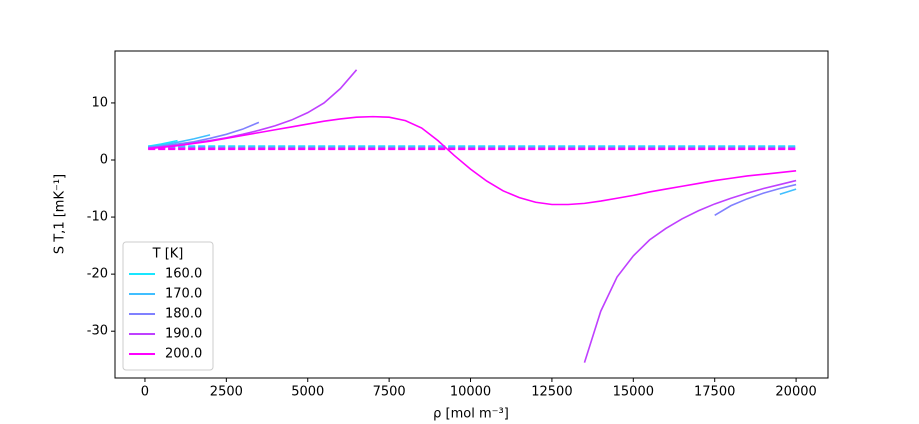  Describe the element at coordinates (472, 165) in the screenshot. I see `data-line` at that location.